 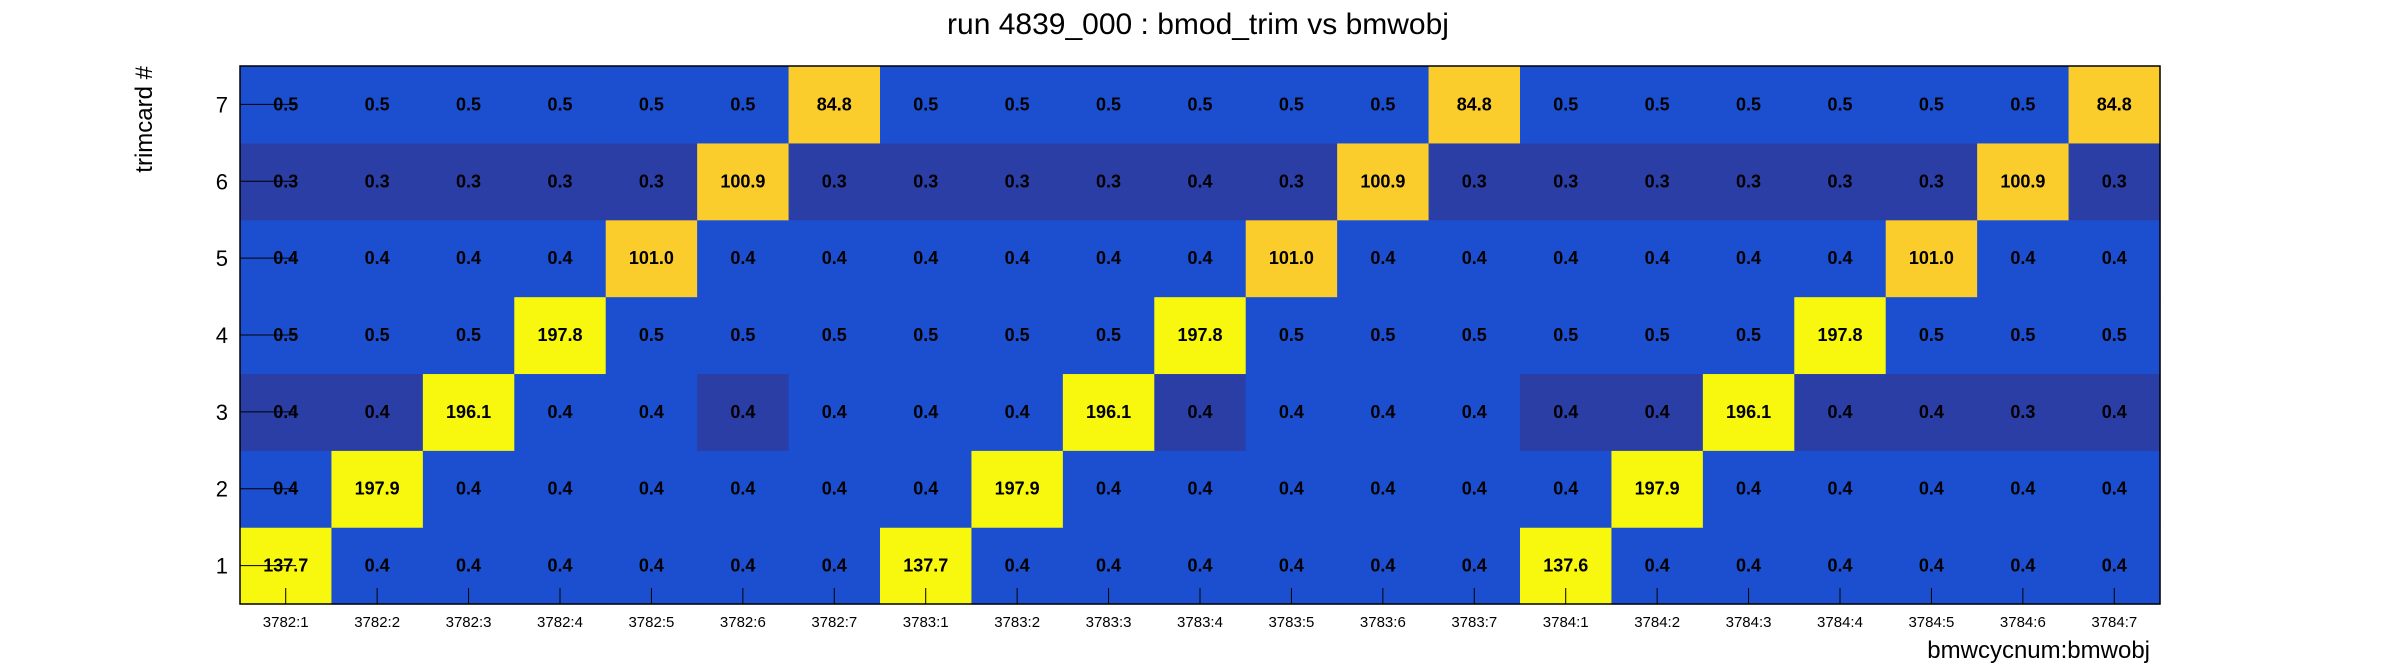 What do you see at coordinates (834, 104) in the screenshot?
I see `cell-value-label: 84.8` at bounding box center [834, 104].